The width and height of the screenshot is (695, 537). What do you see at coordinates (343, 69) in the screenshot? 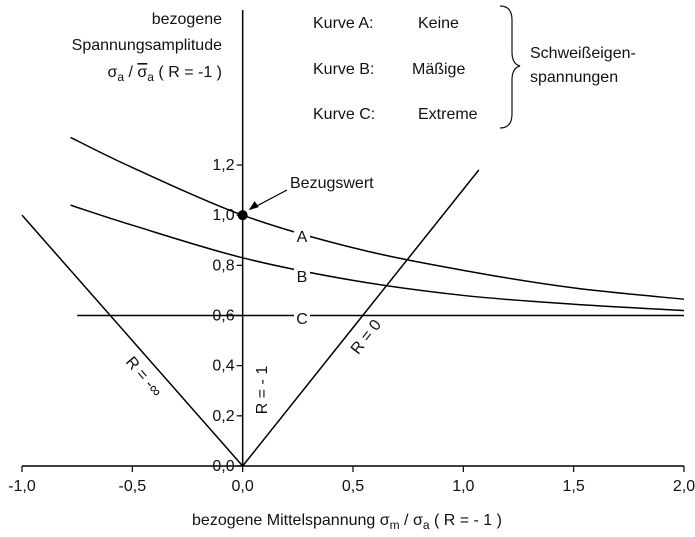
I see `legend-label: Kurve B:` at bounding box center [343, 69].